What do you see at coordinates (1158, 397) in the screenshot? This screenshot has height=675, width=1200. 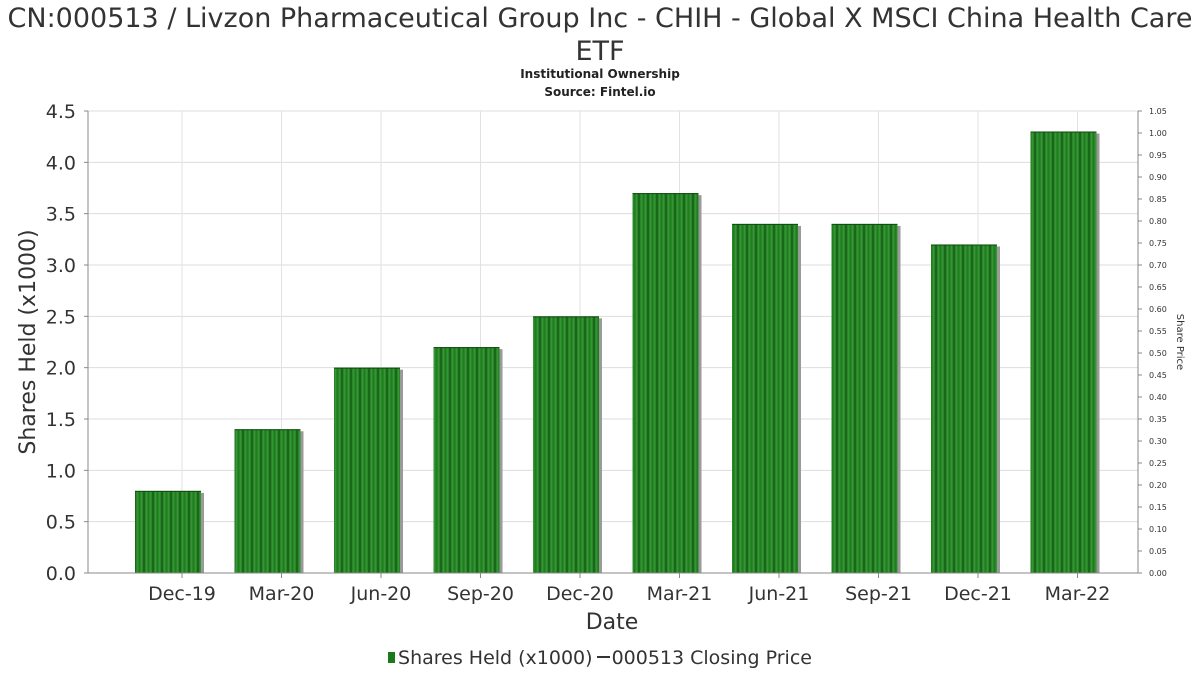 I see `y2-tick-label: 0.40` at bounding box center [1158, 397].